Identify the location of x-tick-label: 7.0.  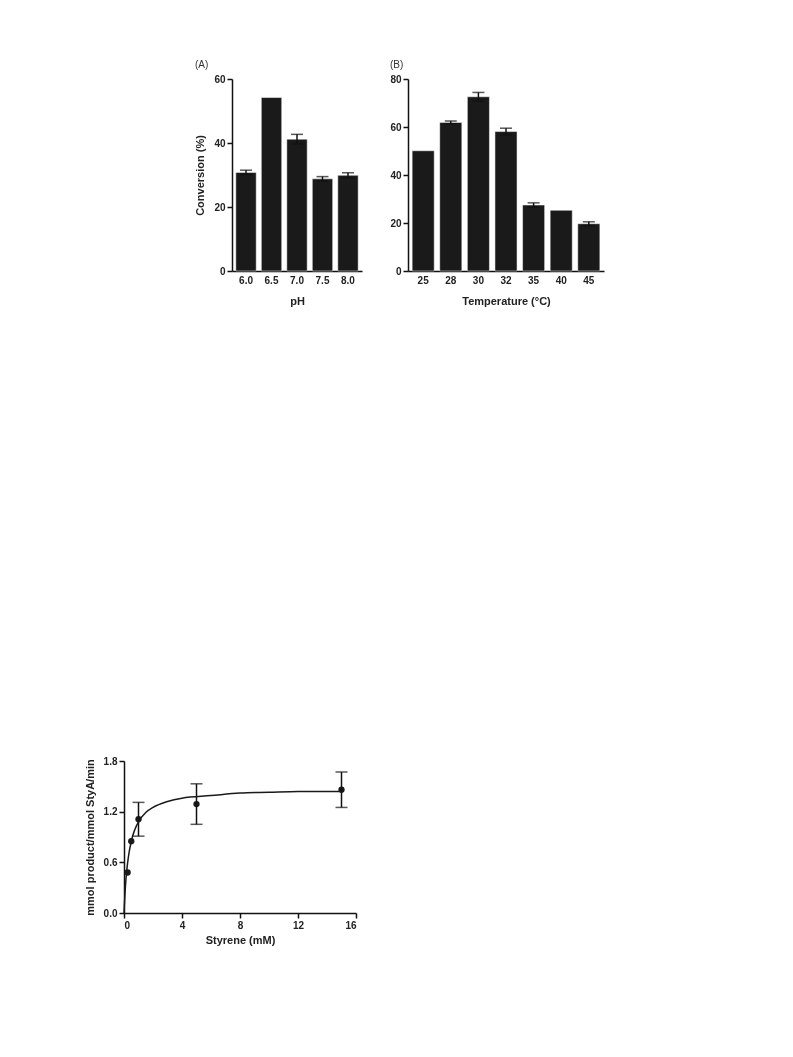
(297, 280).